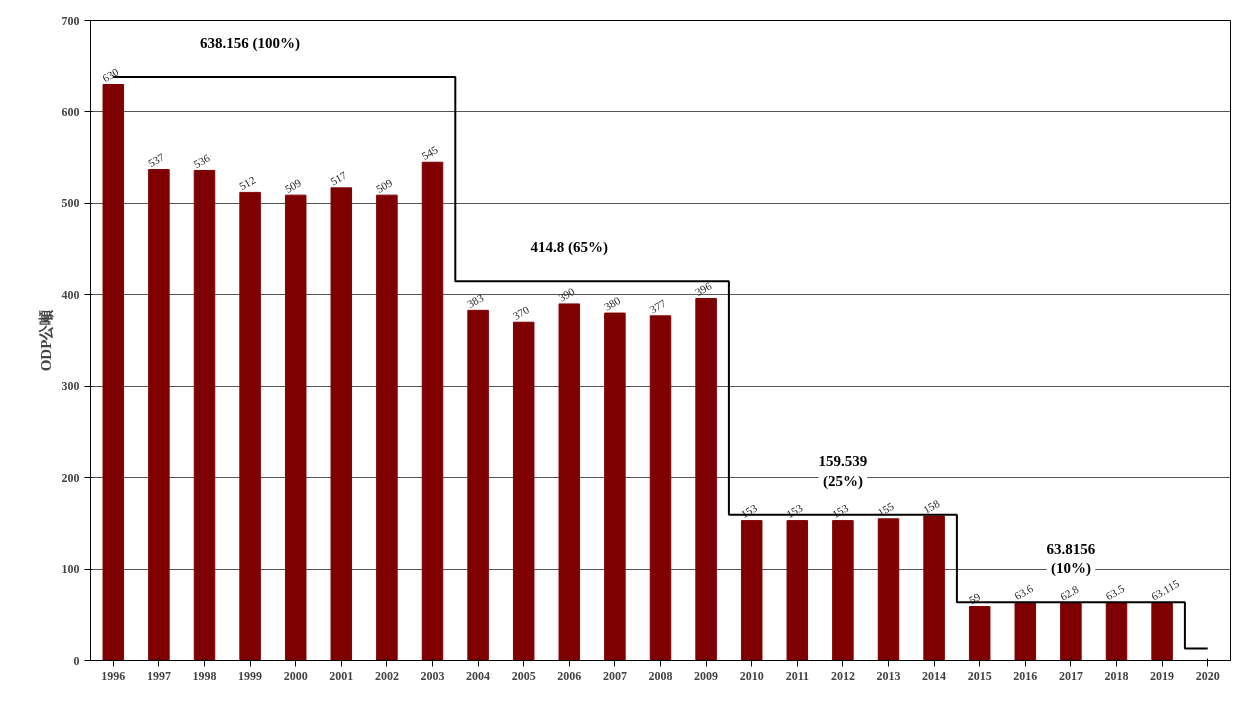  What do you see at coordinates (660, 675) in the screenshot?
I see `x-tick-label: 2008` at bounding box center [660, 675].